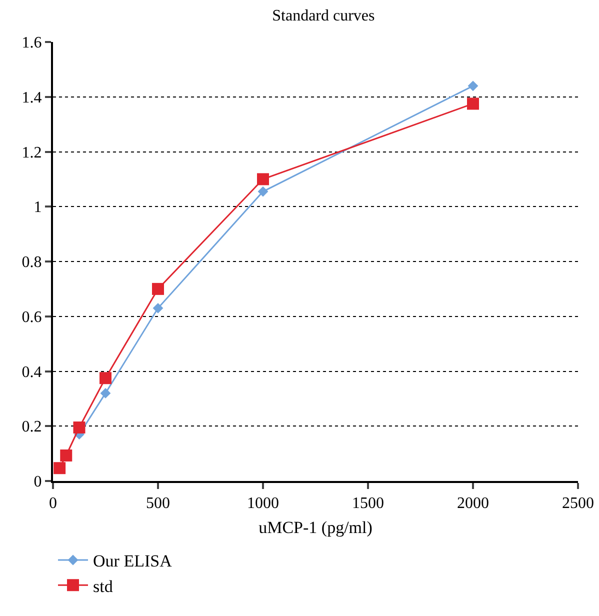 This screenshot has width=599, height=616. Describe the element at coordinates (32, 43) in the screenshot. I see `y-tick-label: 1.6` at that location.